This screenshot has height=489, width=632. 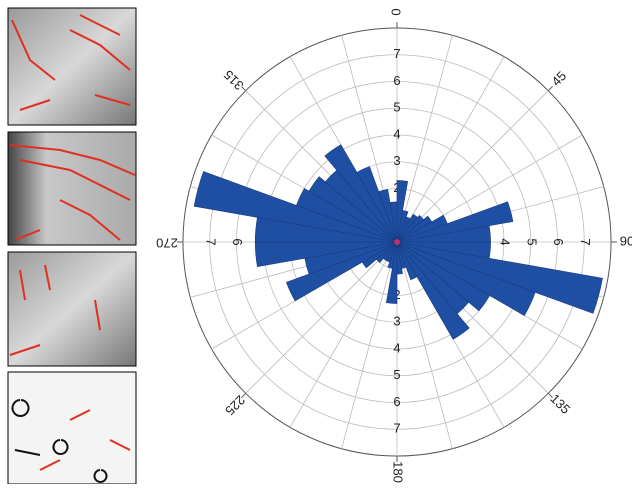 I want to click on theta-tick-label: 0, so click(x=395, y=11).